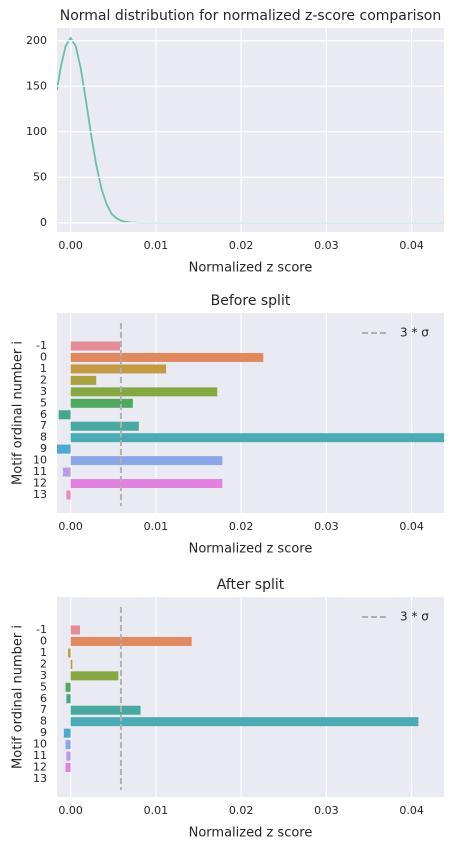  Describe the element at coordinates (251, 585) in the screenshot. I see `chart-title: After split` at that location.